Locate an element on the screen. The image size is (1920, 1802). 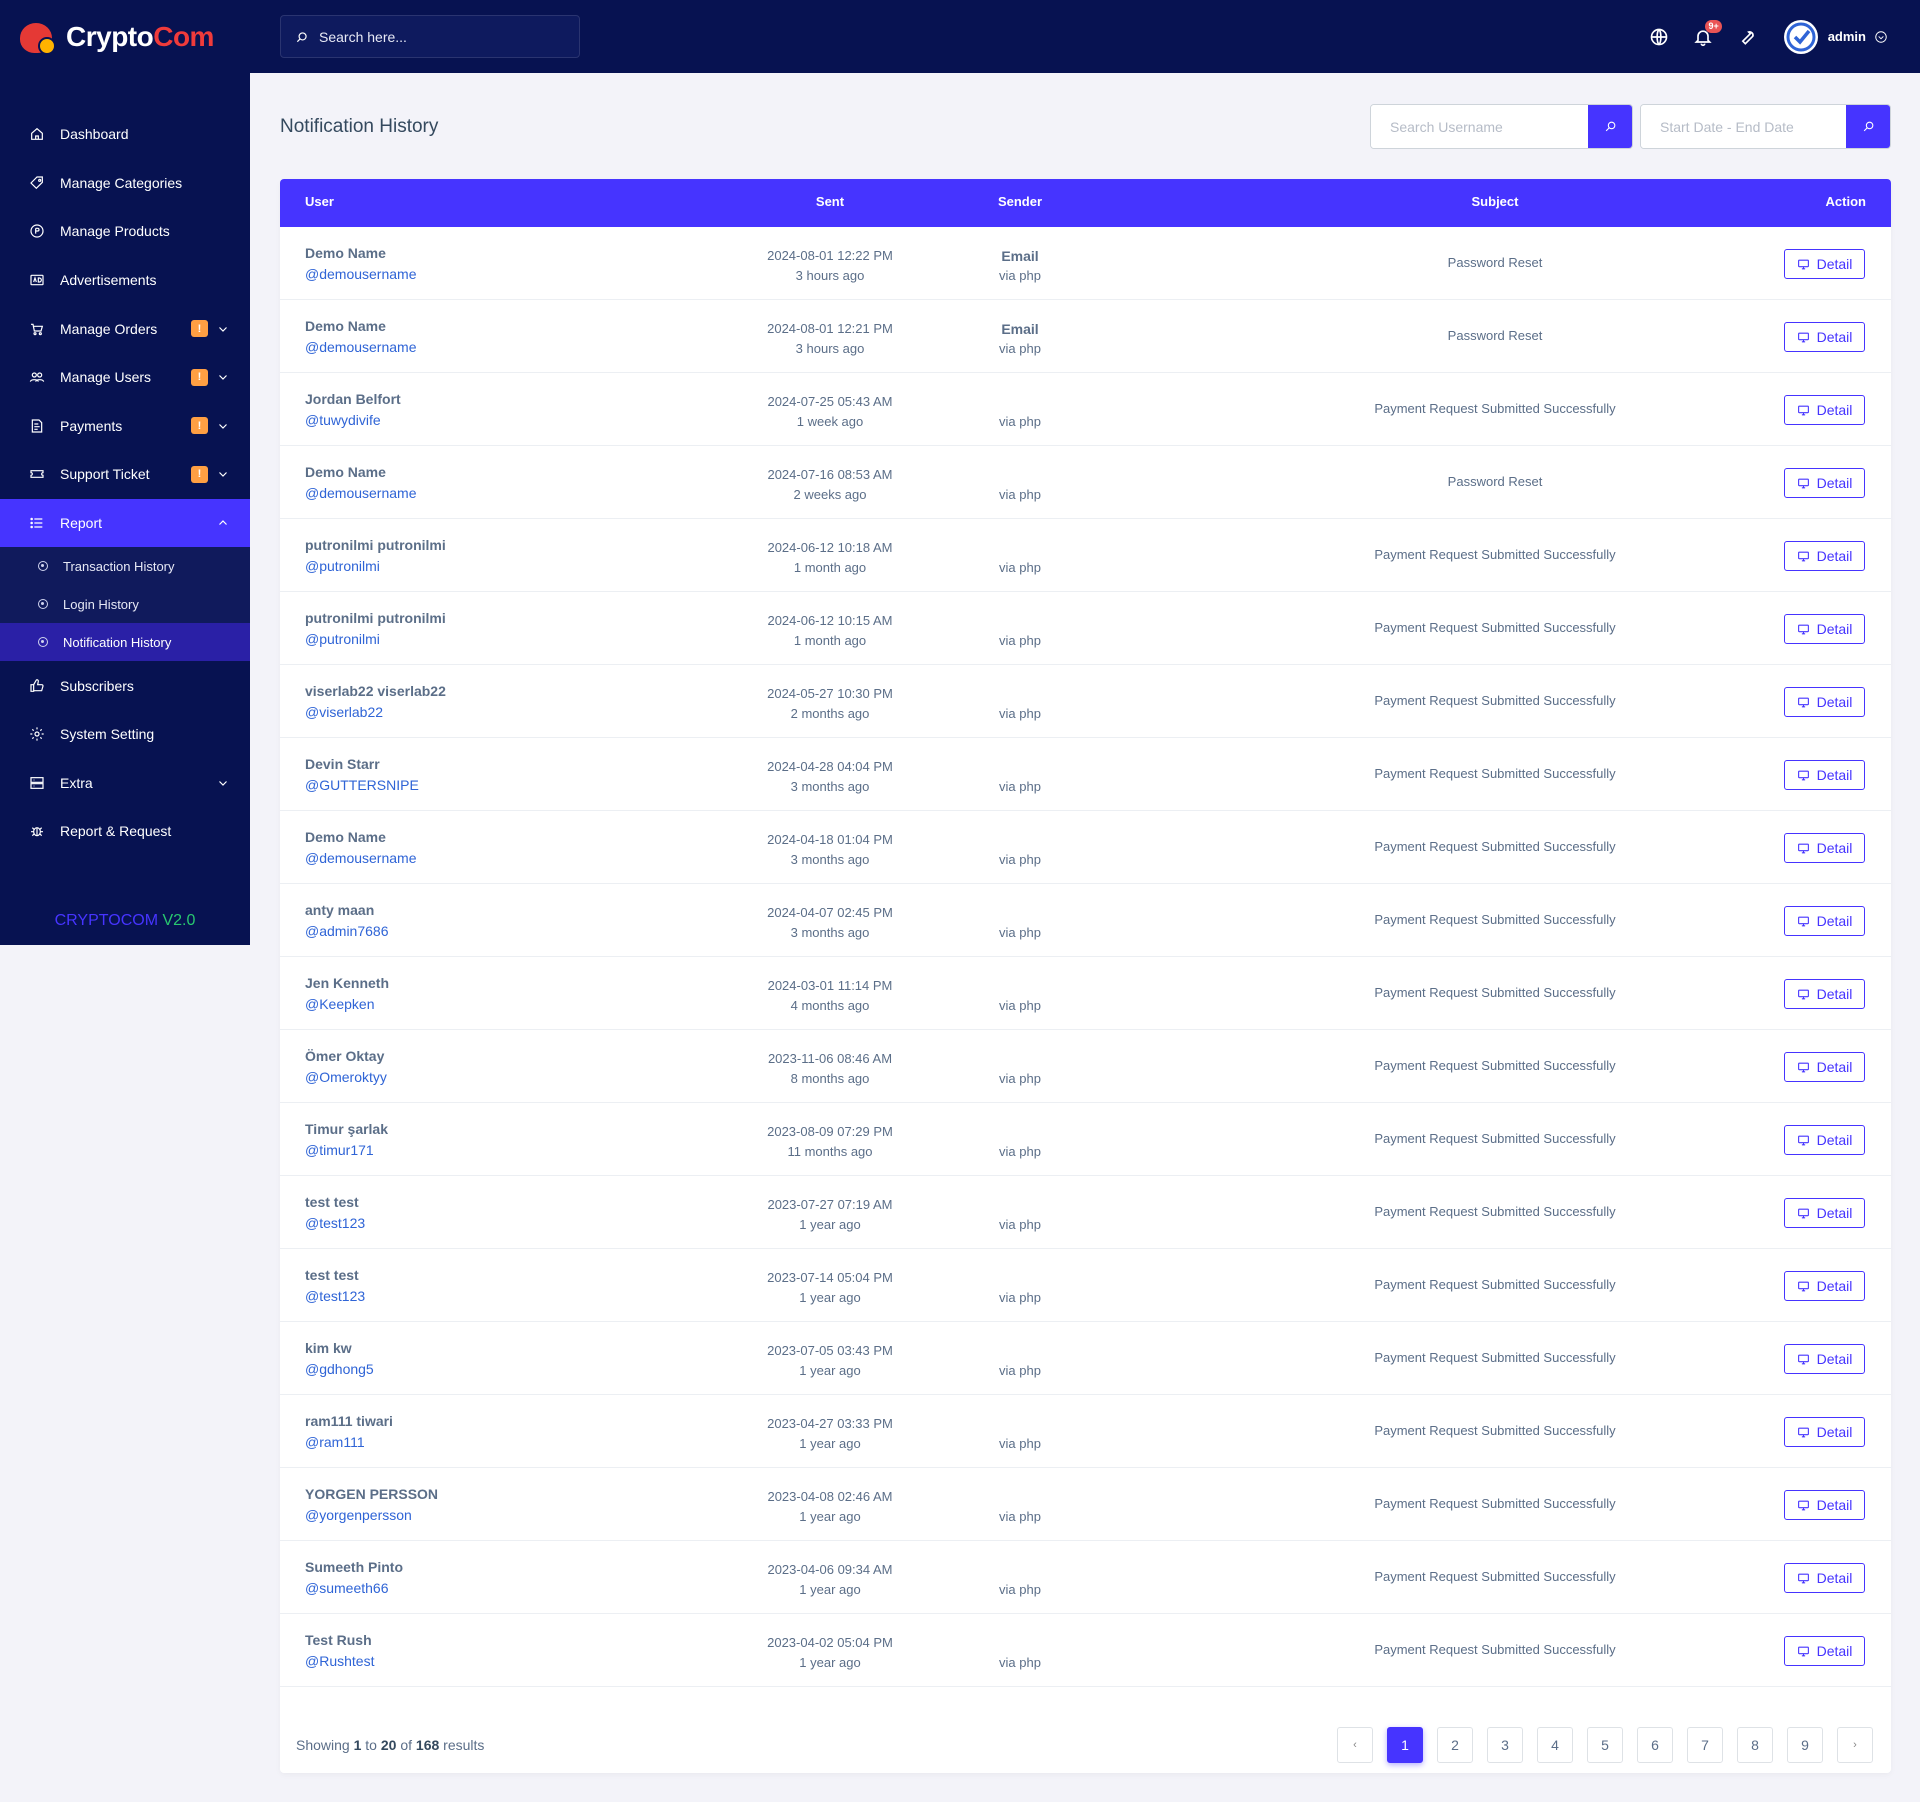
globe-icon is located at coordinates (1659, 37).